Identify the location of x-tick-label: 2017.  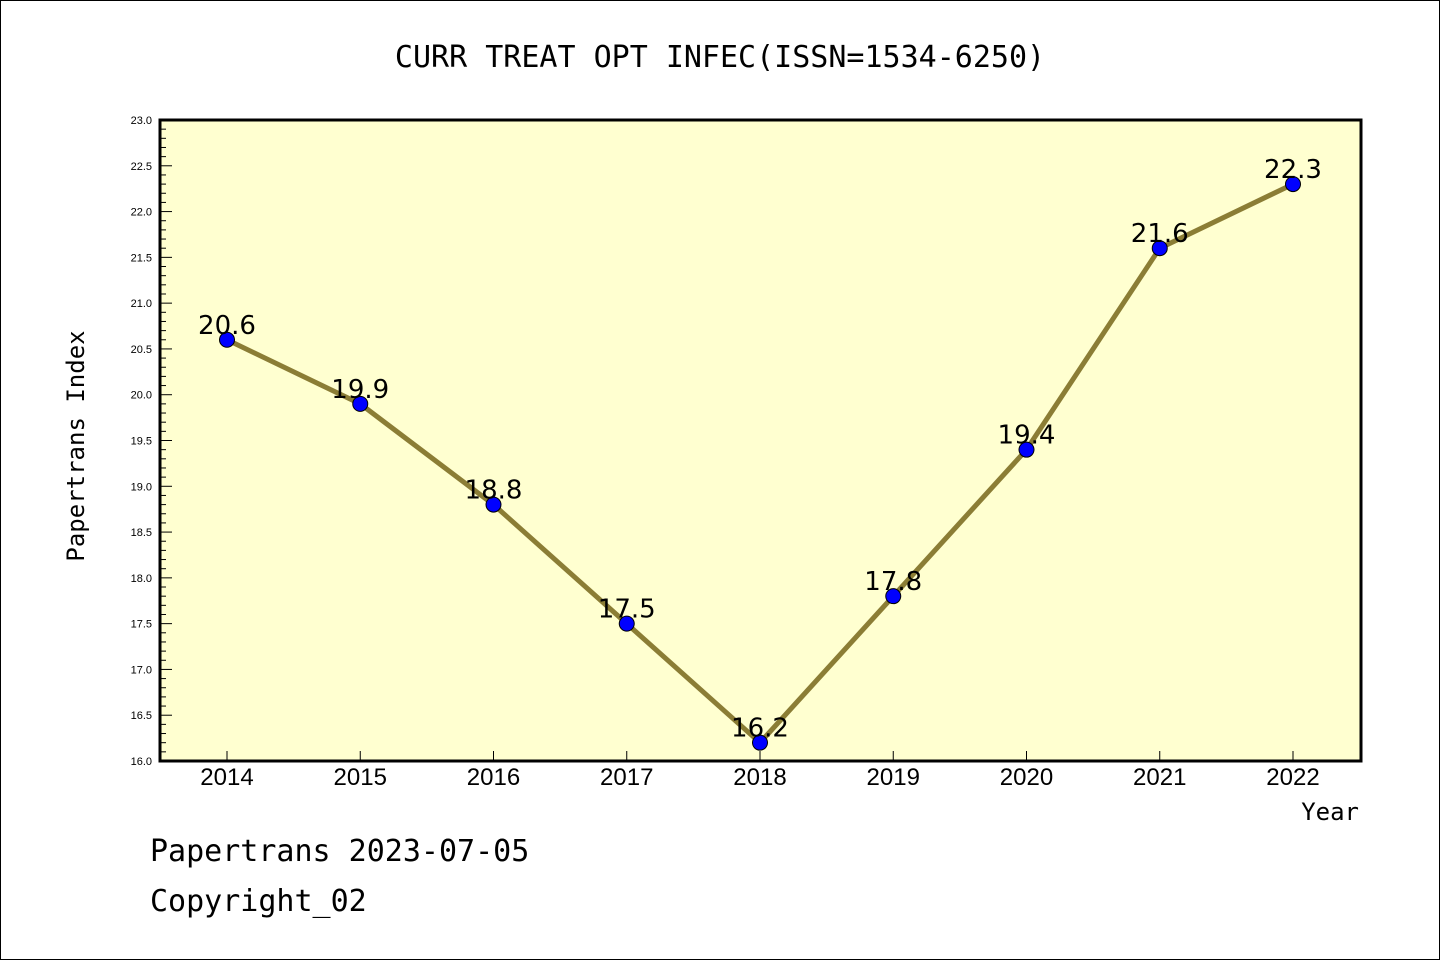
(626, 777).